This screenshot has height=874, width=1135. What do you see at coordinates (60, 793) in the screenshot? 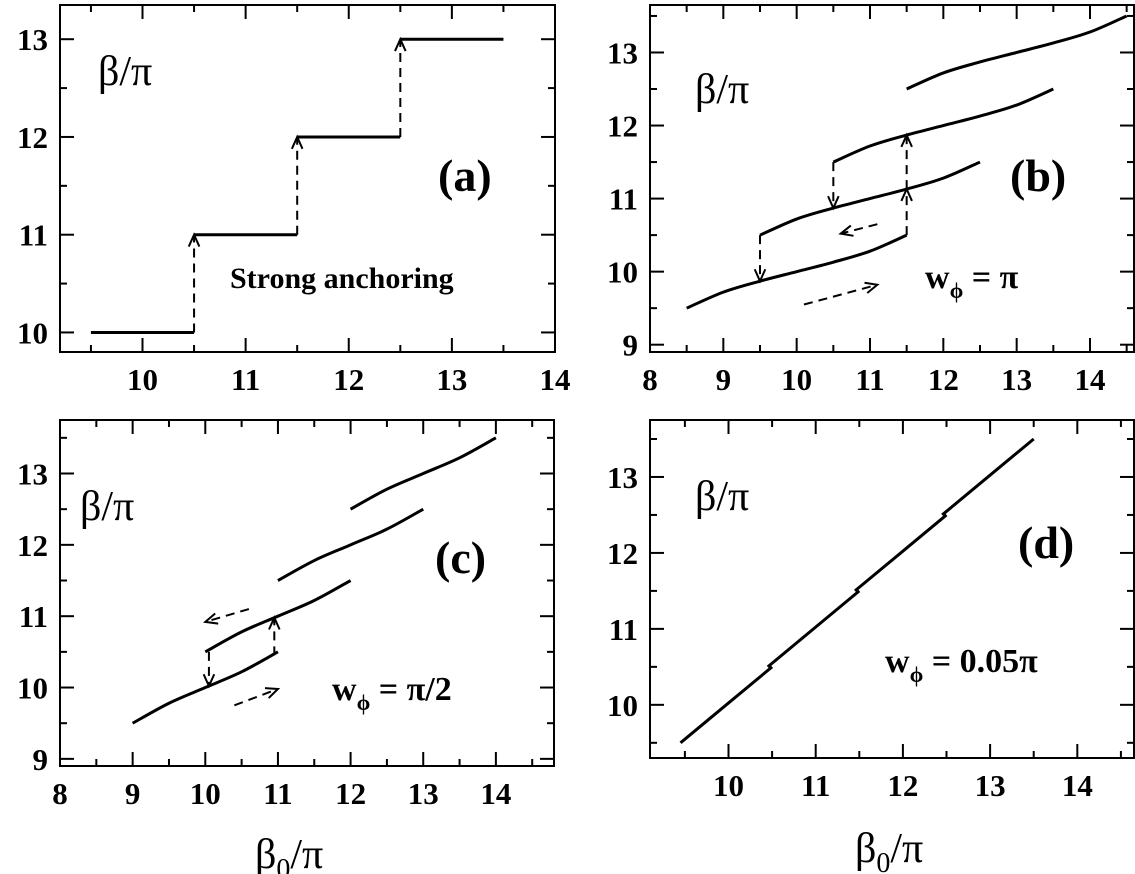
I see `panel-c-x-tick-label: 8` at bounding box center [60, 793].